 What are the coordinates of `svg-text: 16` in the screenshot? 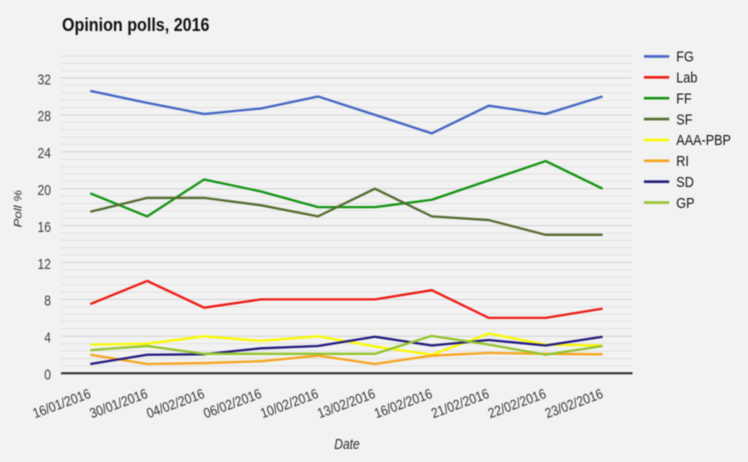 It's located at (44, 227).